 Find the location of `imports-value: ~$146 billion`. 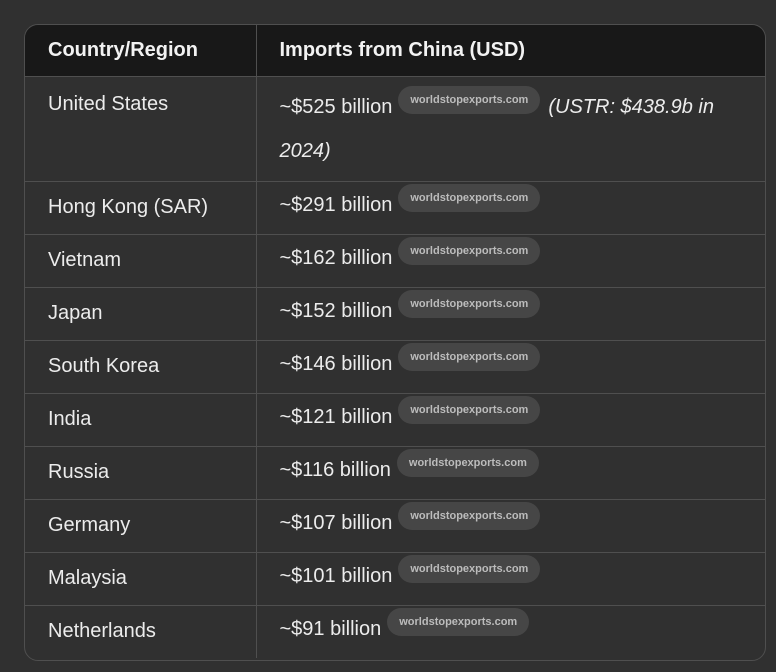

imports-value: ~$146 billion is located at coordinates (336, 363).